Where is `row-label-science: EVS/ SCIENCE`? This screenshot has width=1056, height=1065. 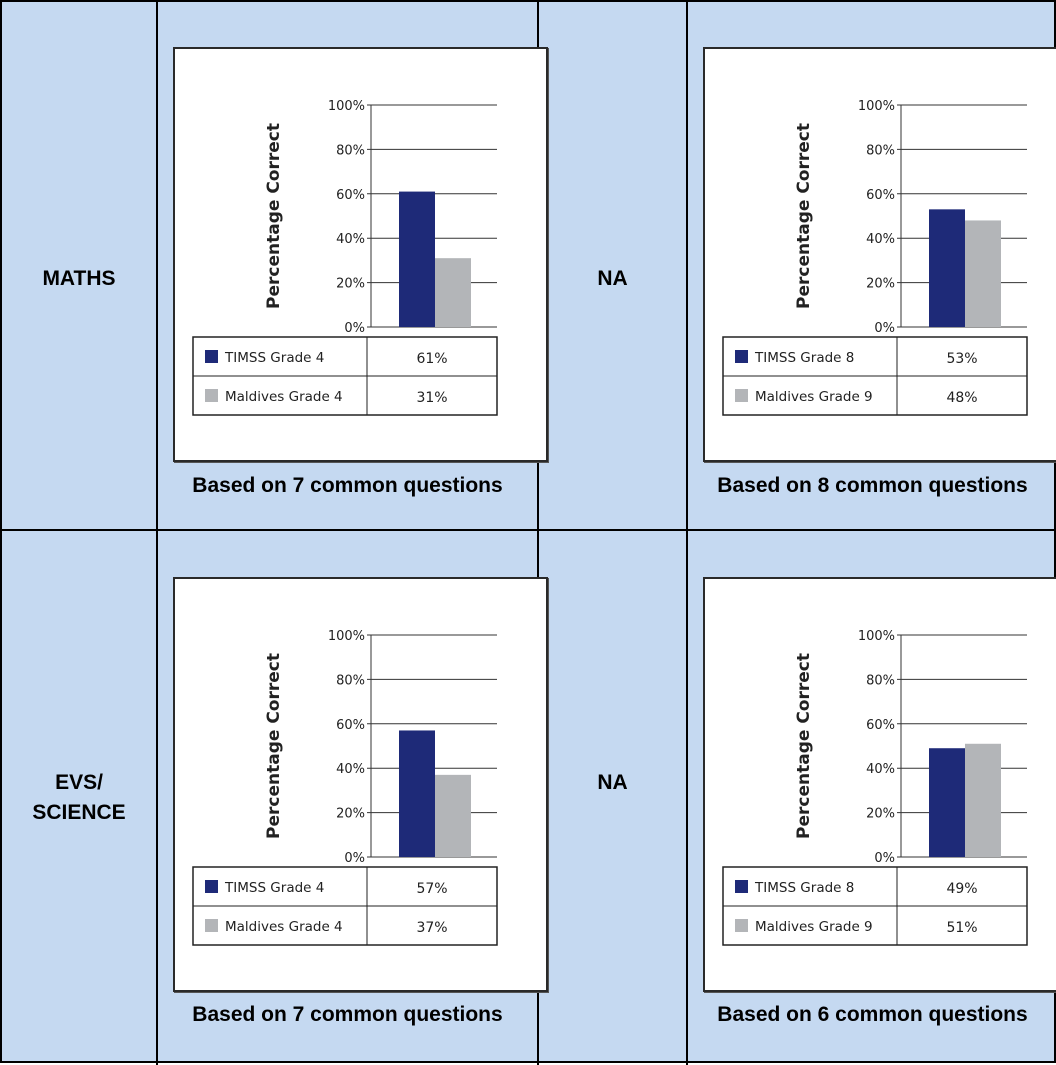
row-label-science: EVS/ SCIENCE is located at coordinates (79, 798).